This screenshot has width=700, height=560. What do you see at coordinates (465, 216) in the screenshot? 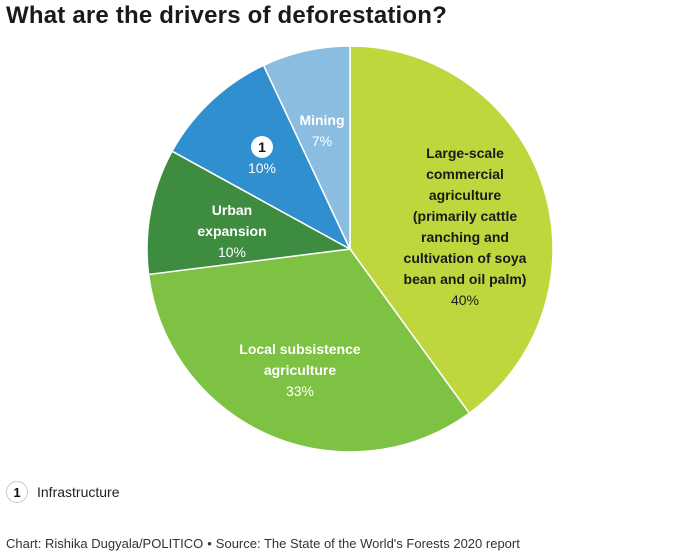
I see `slice-label-0-line-3: (primarily cattle` at bounding box center [465, 216].